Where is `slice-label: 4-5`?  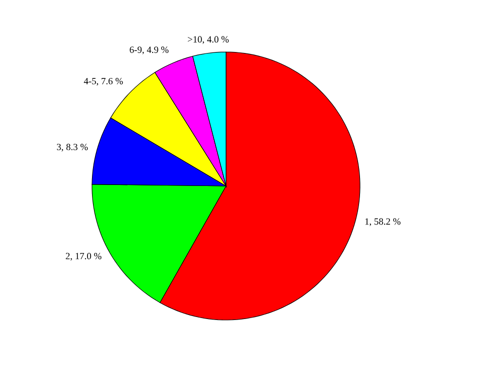 slice-label: 4-5 is located at coordinates (90, 81).